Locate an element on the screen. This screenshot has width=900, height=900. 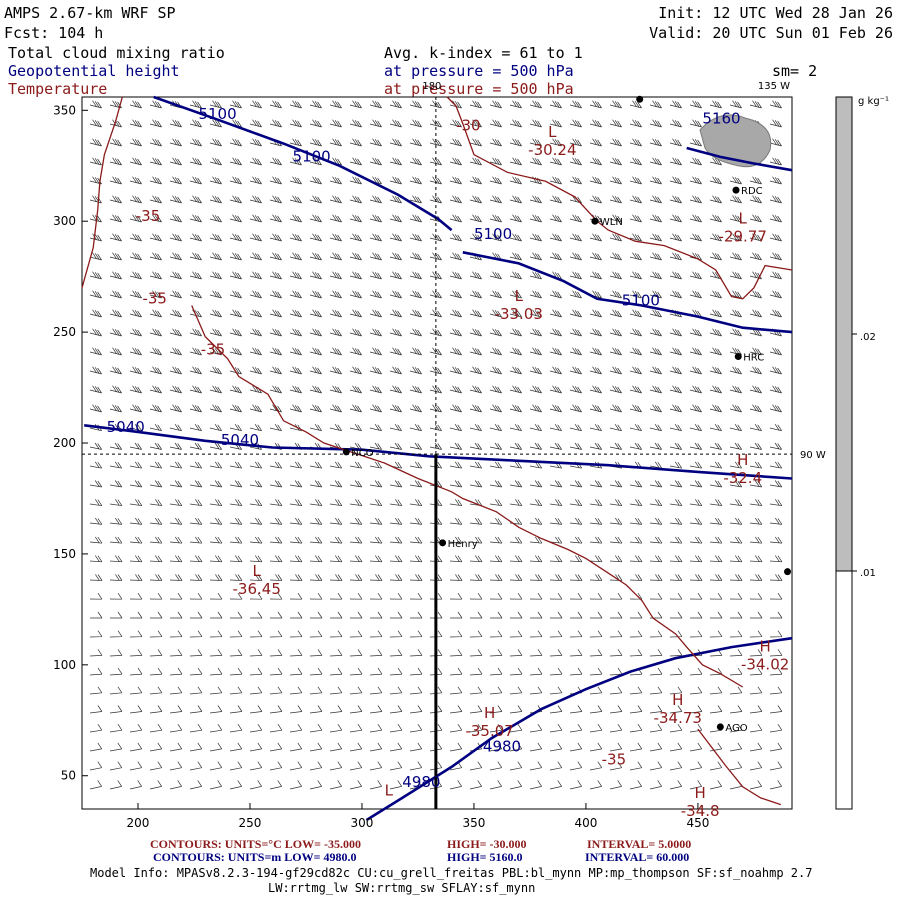
footer-temp-interval: INTERVAL= 5.0000 is located at coordinates (639, 844).